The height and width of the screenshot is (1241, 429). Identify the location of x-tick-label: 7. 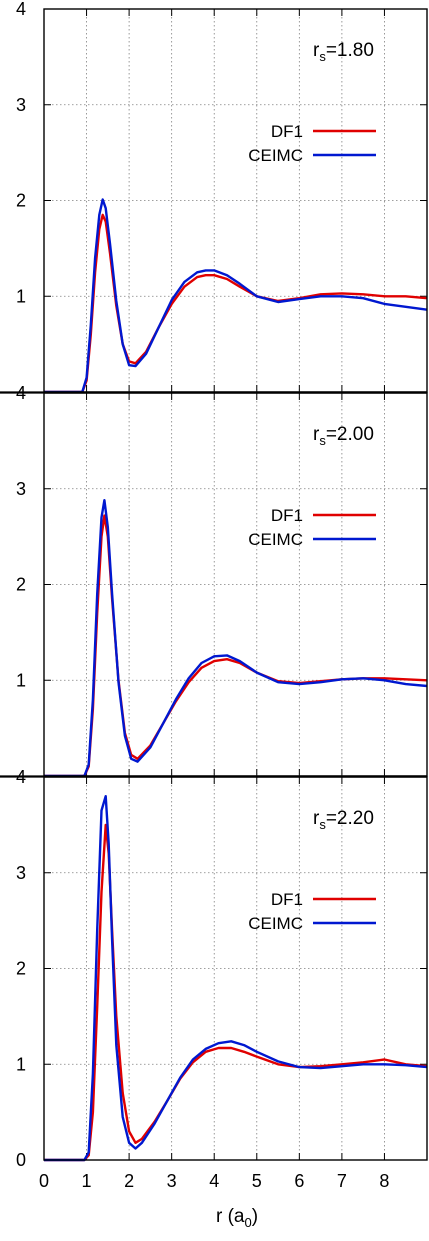
(342, 1181).